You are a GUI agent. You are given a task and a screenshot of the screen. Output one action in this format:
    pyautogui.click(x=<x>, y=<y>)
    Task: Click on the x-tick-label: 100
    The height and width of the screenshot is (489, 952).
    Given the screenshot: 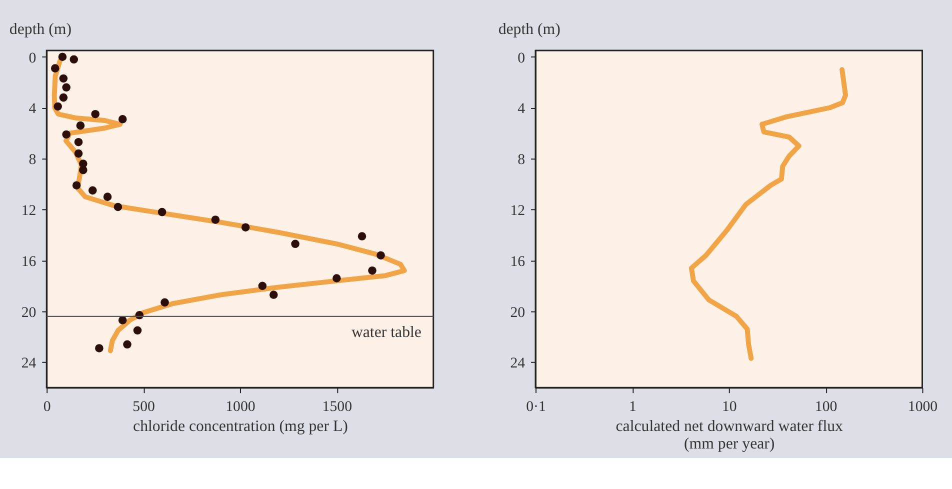 What is the action you would take?
    pyautogui.click(x=826, y=406)
    